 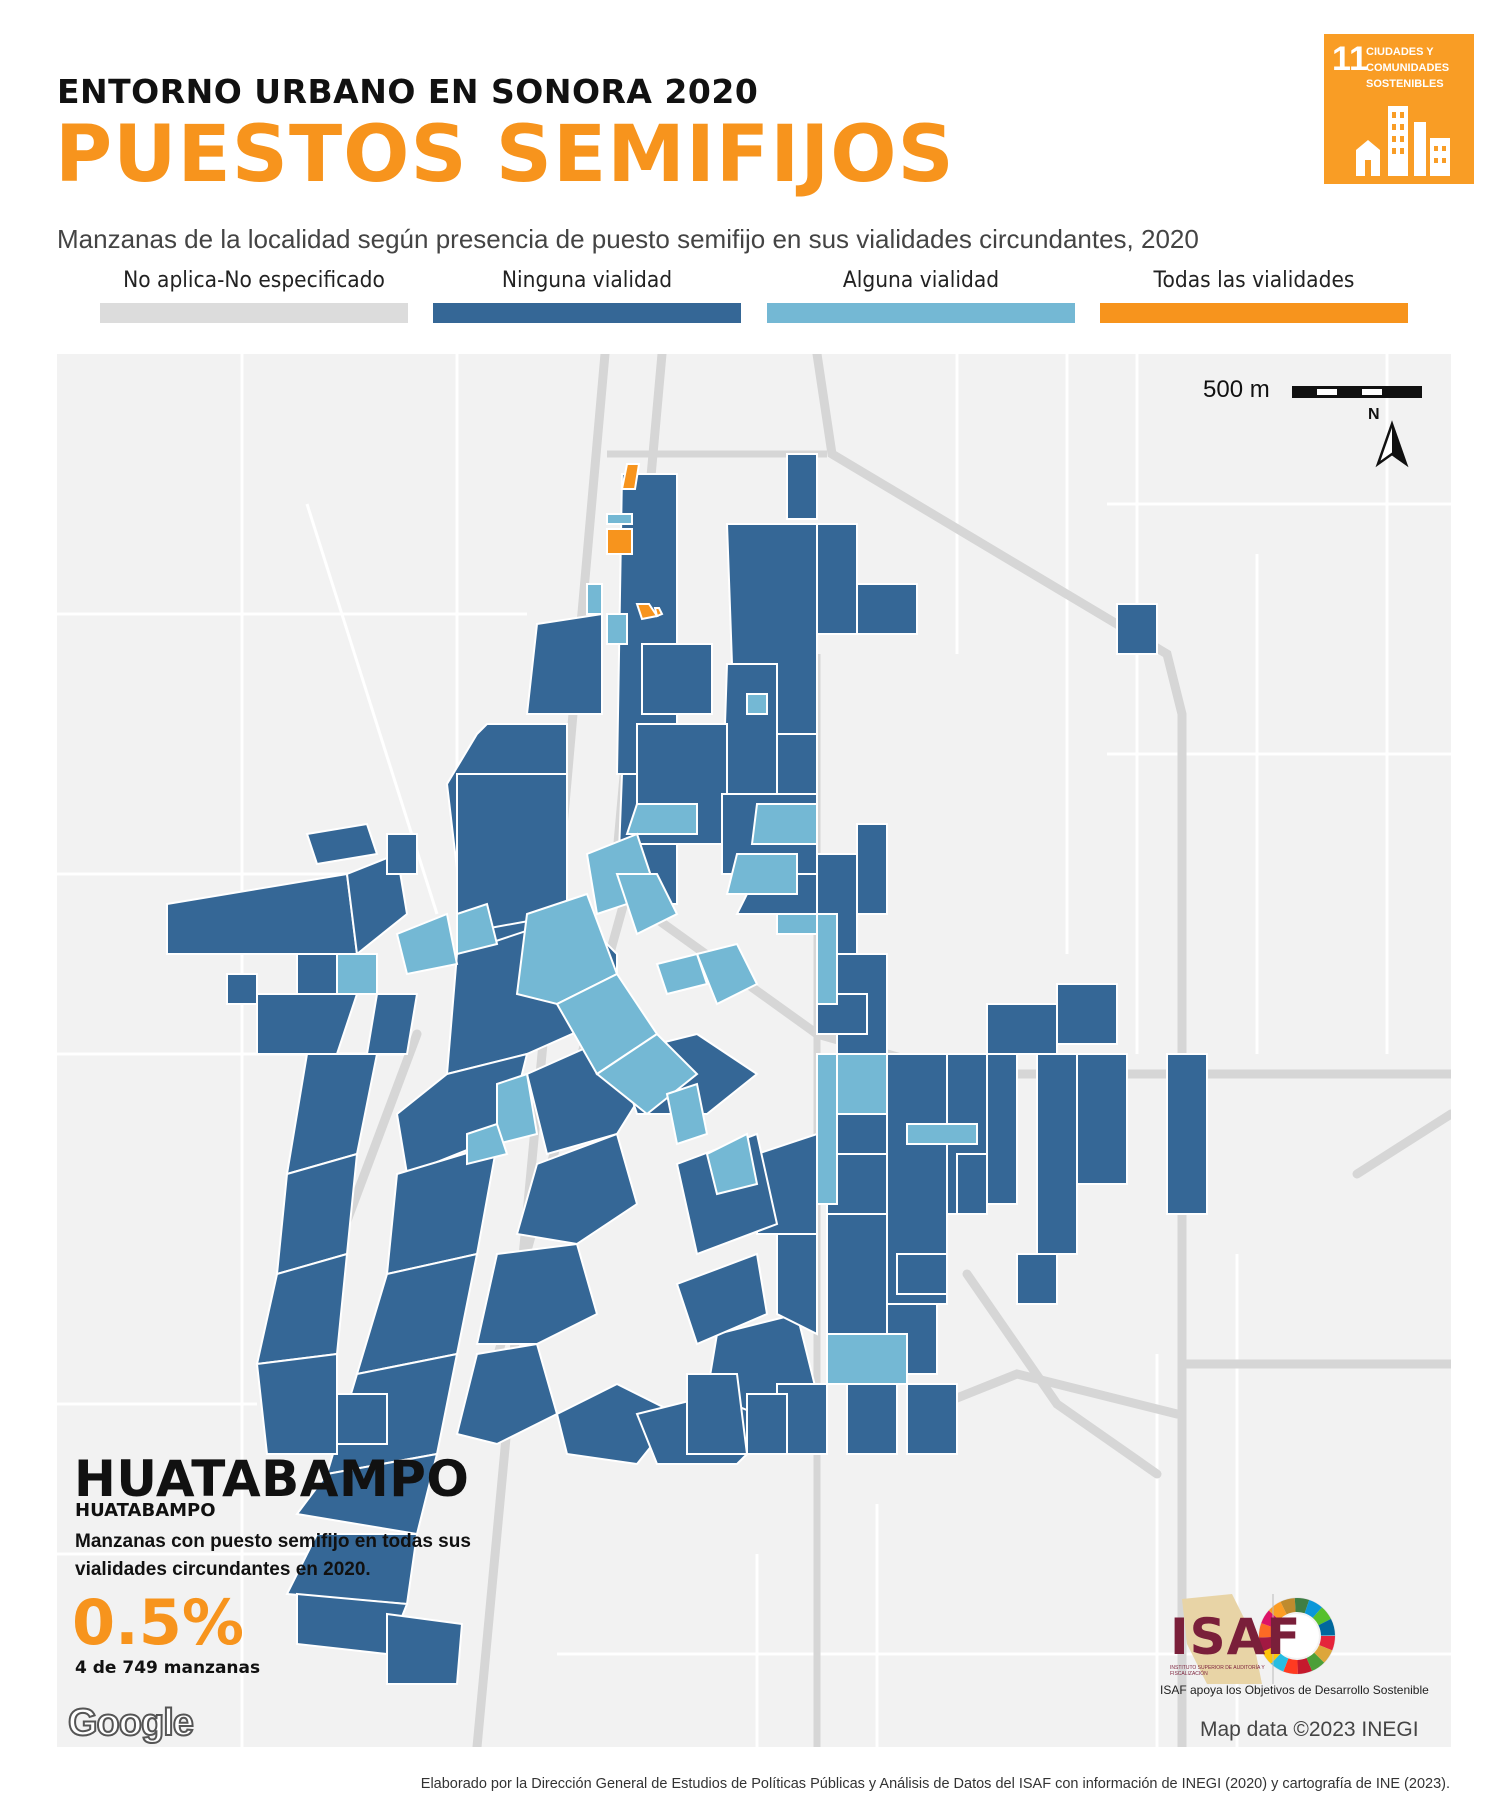 I want to click on legend-item-ninguna: Ninguna vialidad, so click(x=587, y=295).